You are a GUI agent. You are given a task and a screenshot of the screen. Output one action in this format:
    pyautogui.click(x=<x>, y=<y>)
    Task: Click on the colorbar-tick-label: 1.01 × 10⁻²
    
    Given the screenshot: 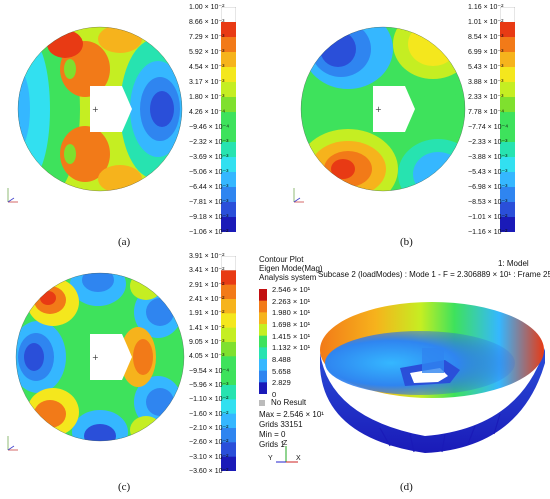 What is the action you would take?
    pyautogui.click(x=486, y=22)
    